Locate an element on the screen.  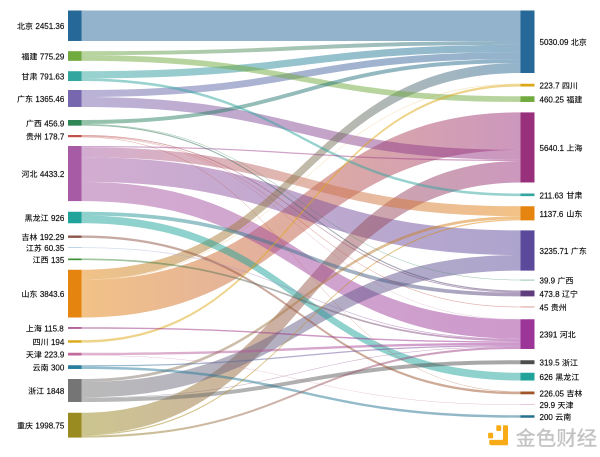
svg-text: 223.7 is located at coordinates (550, 86).